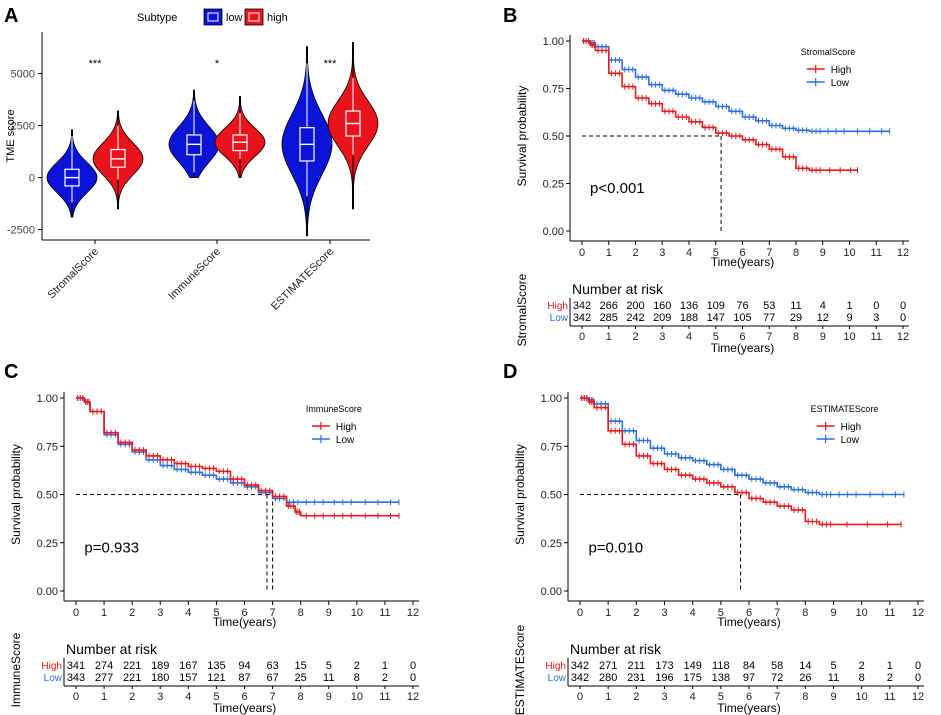 This screenshot has width=941, height=715. Describe the element at coordinates (329, 613) in the screenshot. I see `x-tick-label: 9` at that location.